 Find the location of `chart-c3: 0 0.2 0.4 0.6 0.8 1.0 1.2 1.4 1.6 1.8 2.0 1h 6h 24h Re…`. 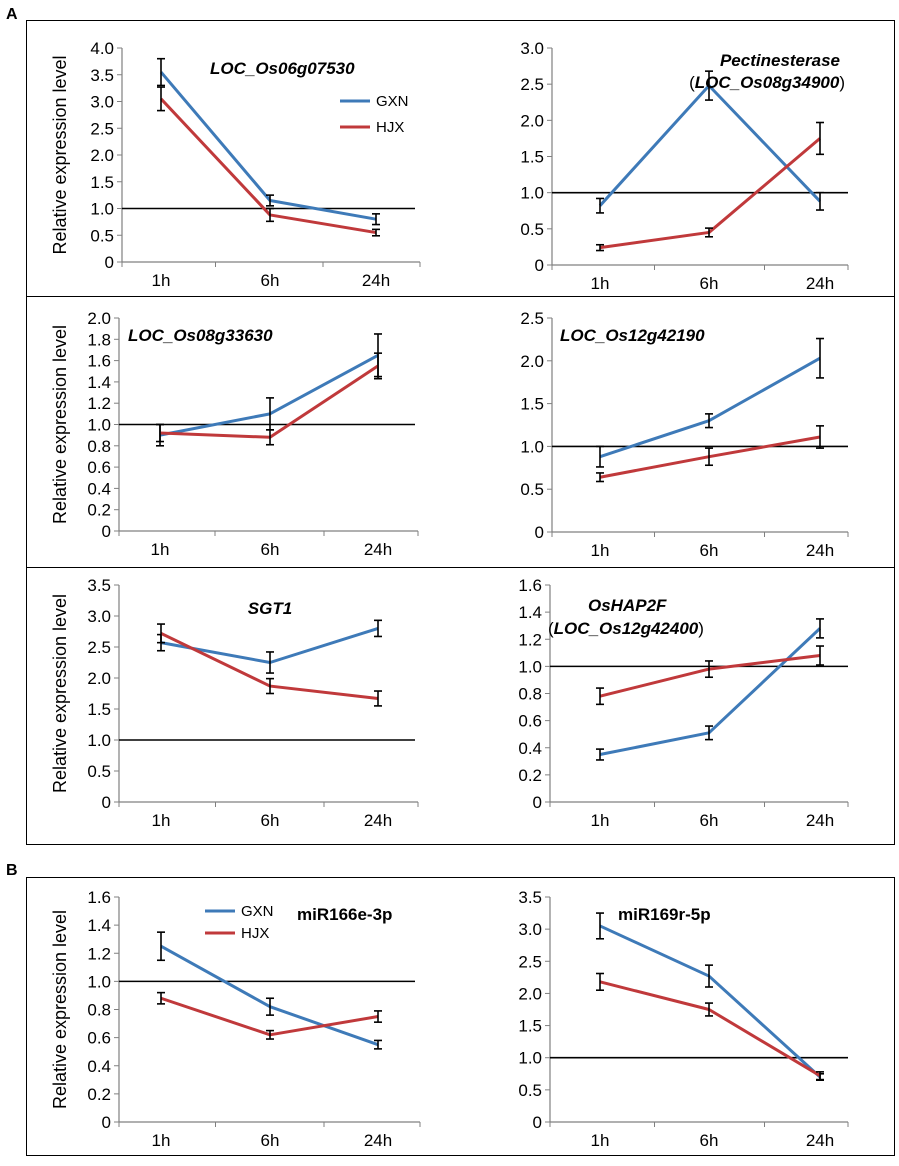

chart-c3: 0 0.2 0.4 0.6 0.8 1.0 1.2 1.4 1.6 1.8 2.0 1h 6h 24h Re… is located at coordinates (234, 434).